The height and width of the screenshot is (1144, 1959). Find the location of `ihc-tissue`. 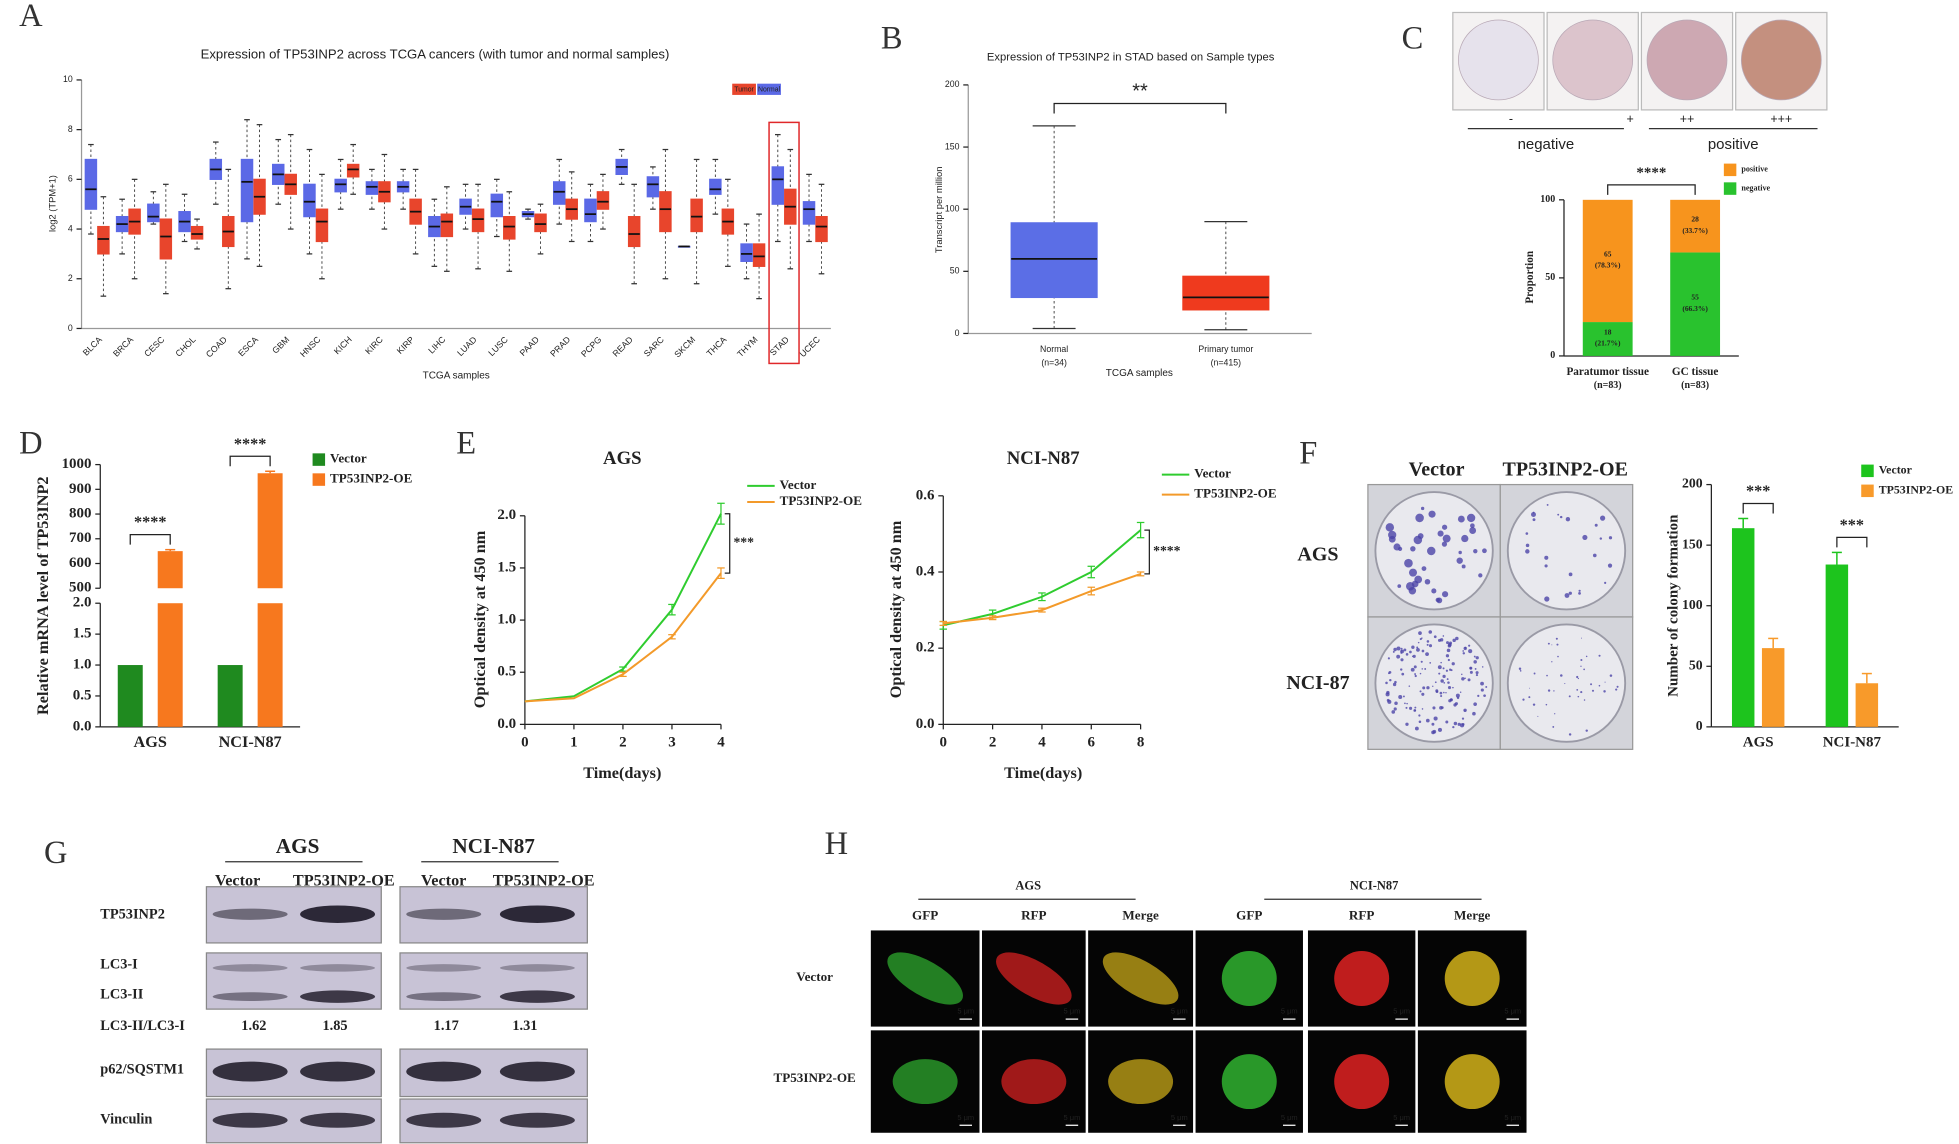

ihc-tissue is located at coordinates (1781, 60).